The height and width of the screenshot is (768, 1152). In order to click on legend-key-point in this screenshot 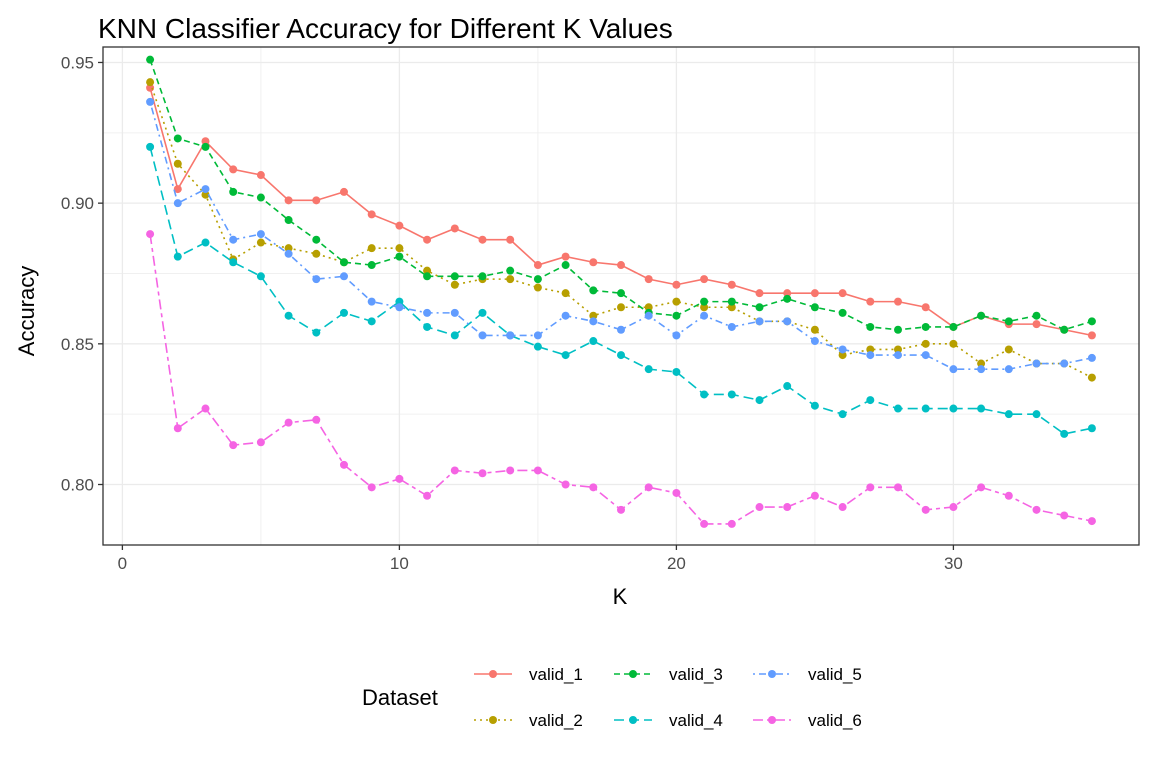, I will do `click(633, 674)`.